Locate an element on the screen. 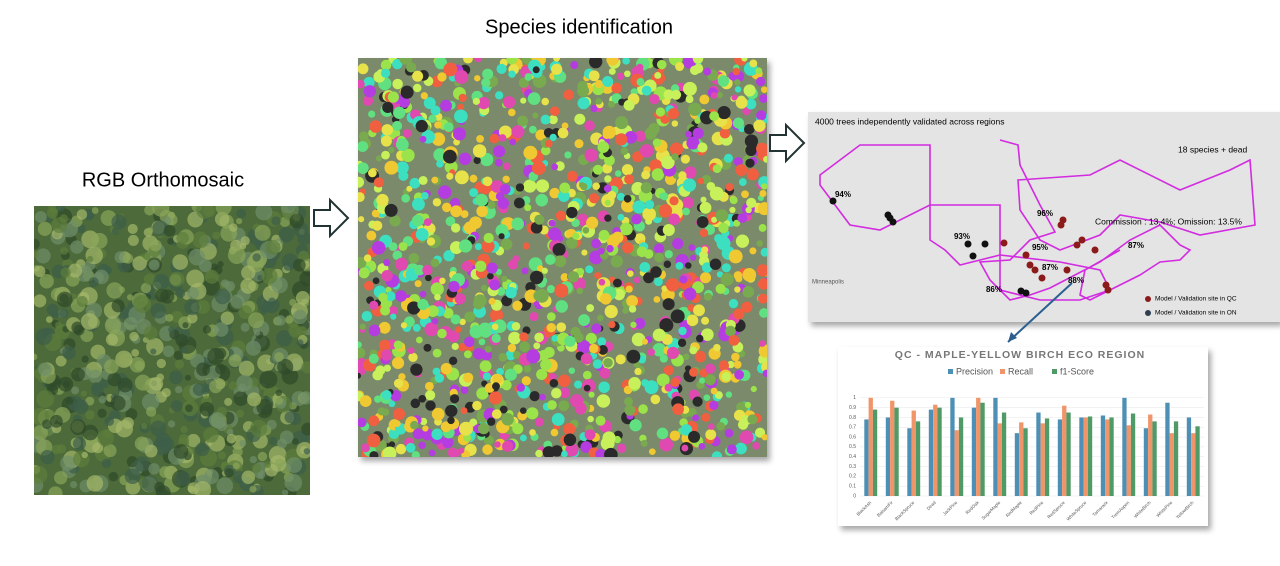 The width and height of the screenshot is (1280, 566). y-tick-label: 1 is located at coordinates (854, 398).